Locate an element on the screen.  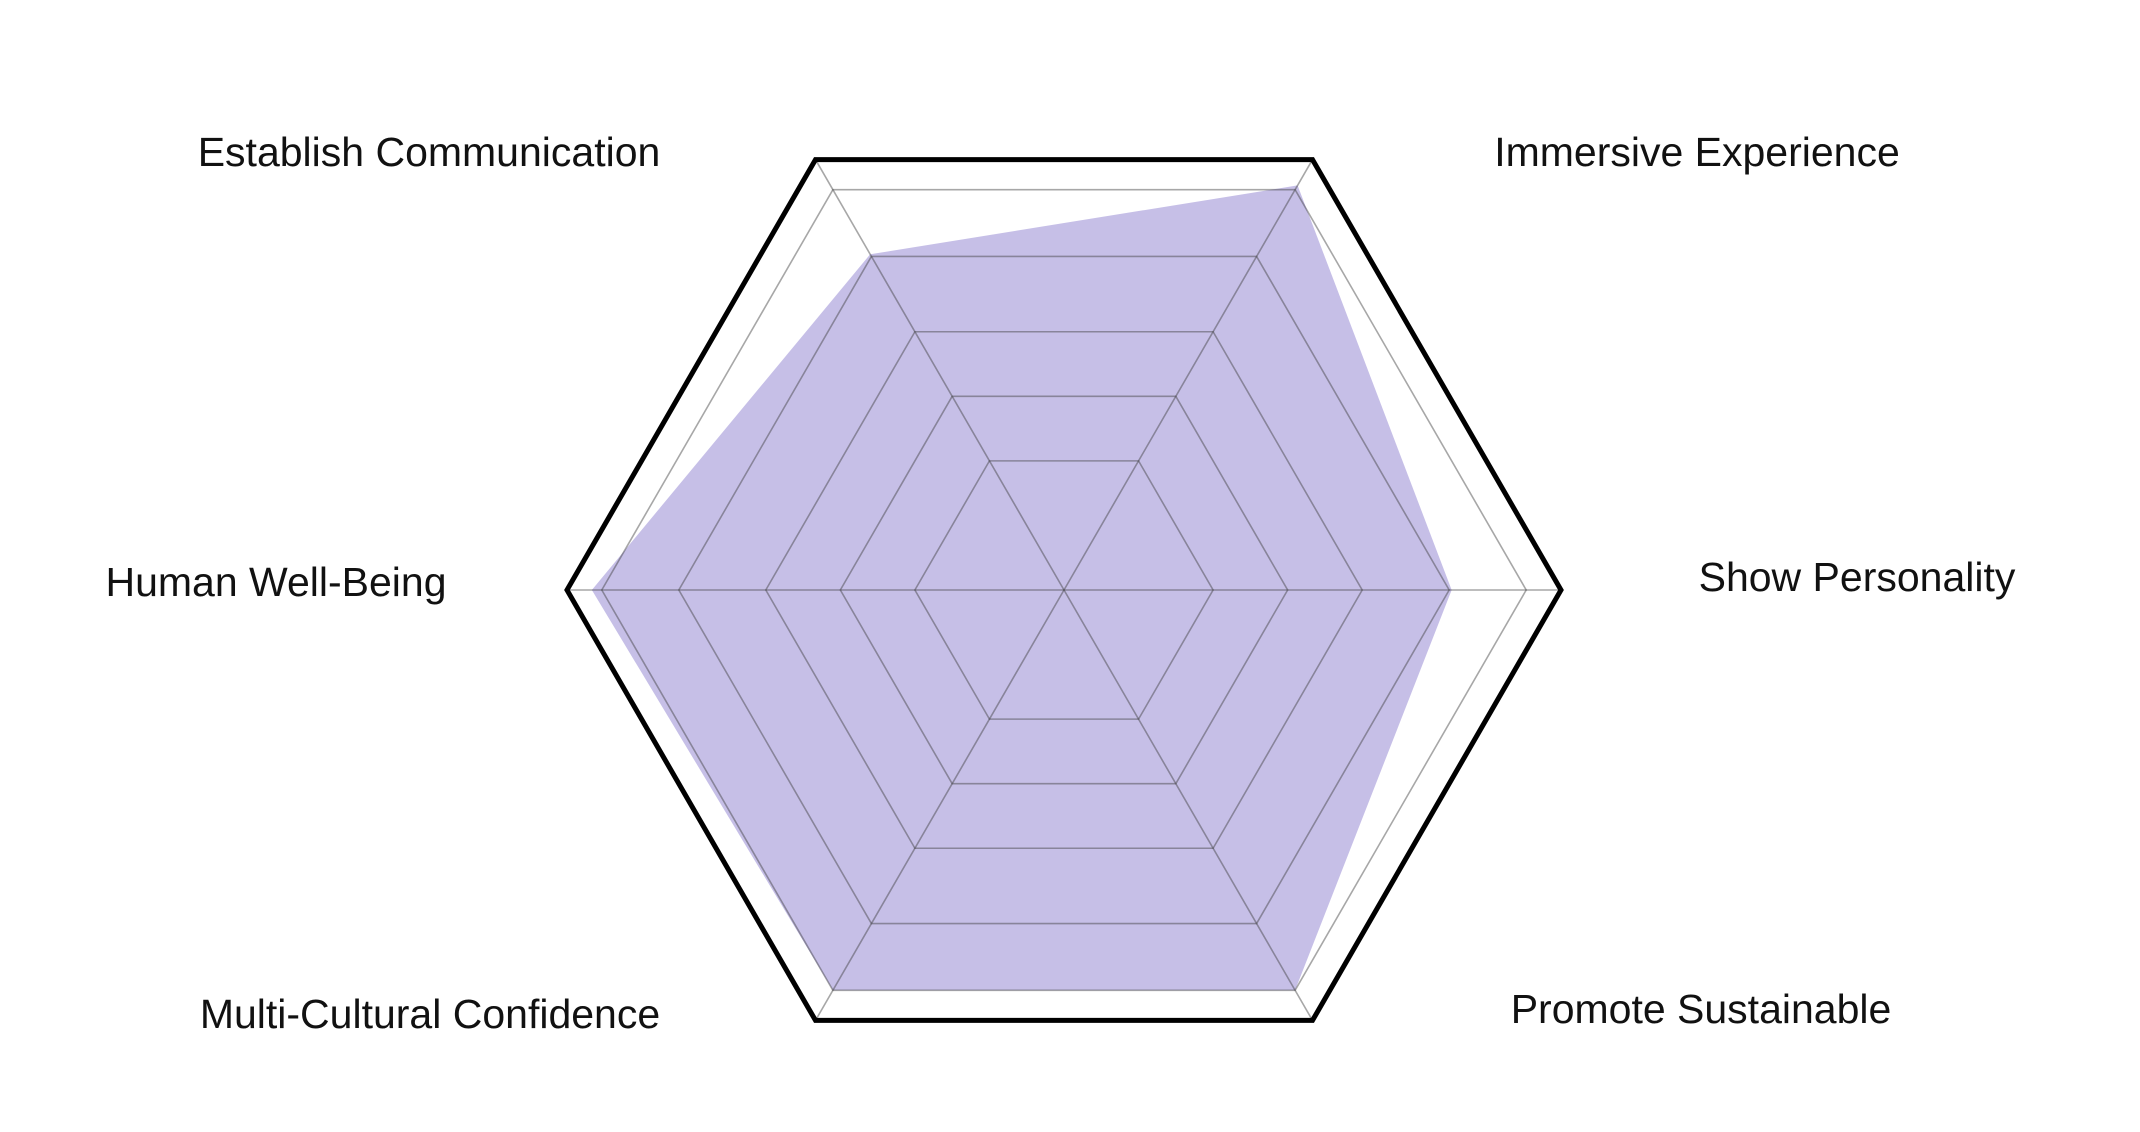
axis-label: Immersive Experience is located at coordinates (1697, 152).